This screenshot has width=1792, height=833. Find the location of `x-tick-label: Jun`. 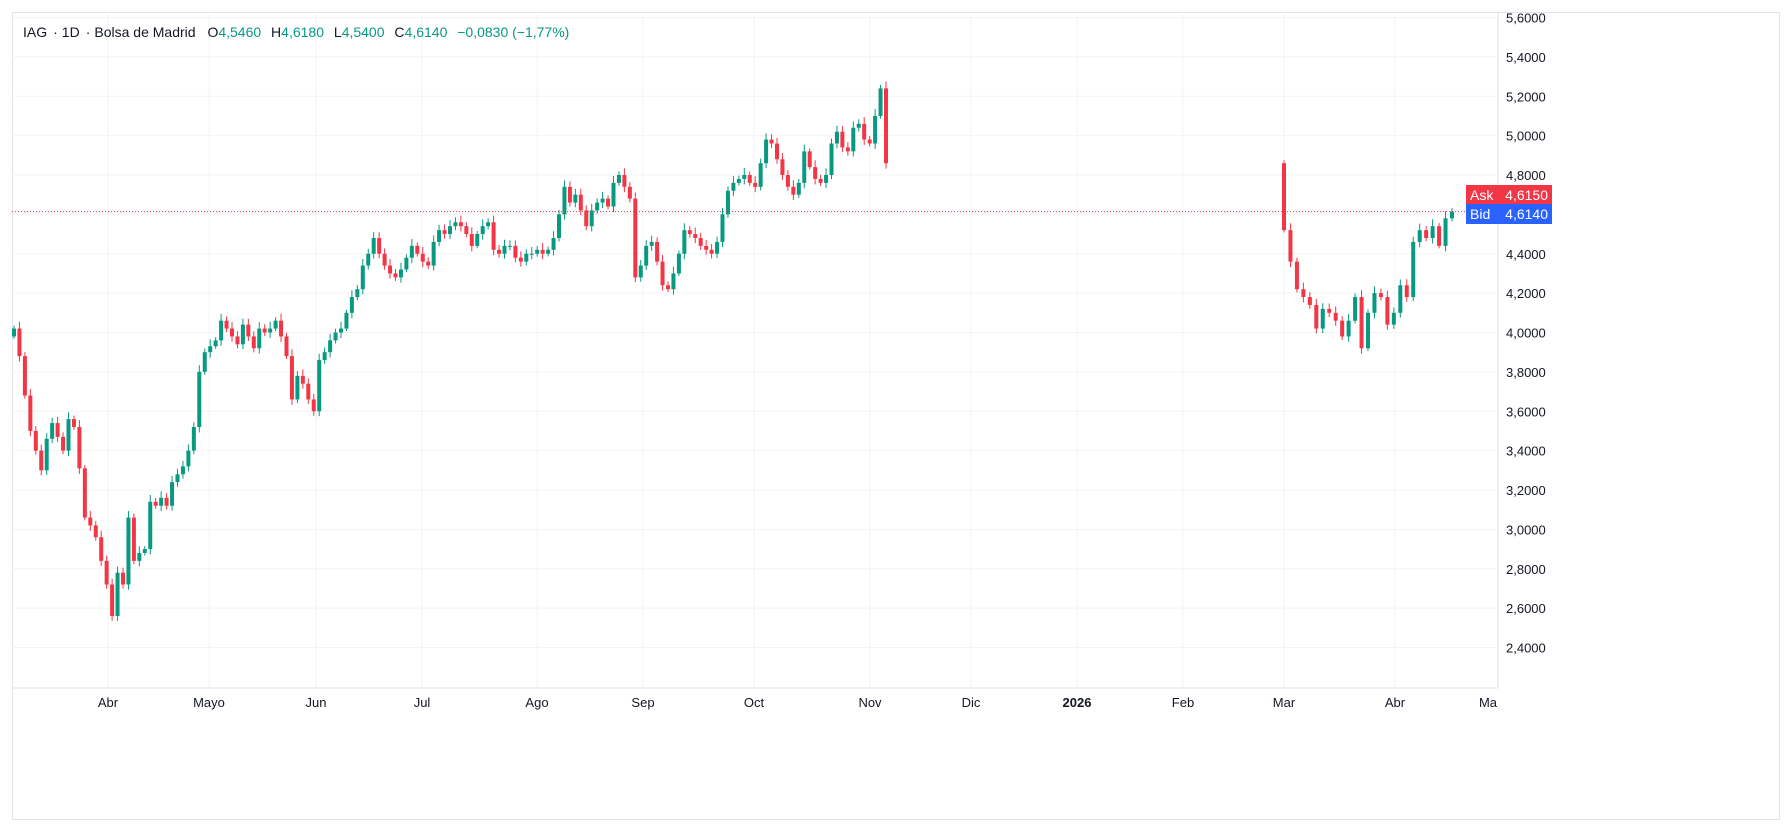

x-tick-label: Jun is located at coordinates (316, 702).